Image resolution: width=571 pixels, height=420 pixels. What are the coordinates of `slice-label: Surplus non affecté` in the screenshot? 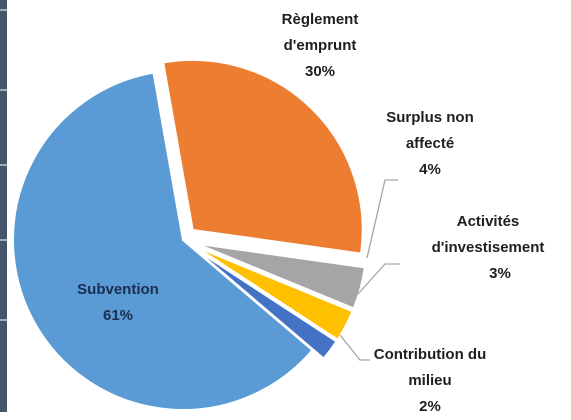 It's located at (430, 130).